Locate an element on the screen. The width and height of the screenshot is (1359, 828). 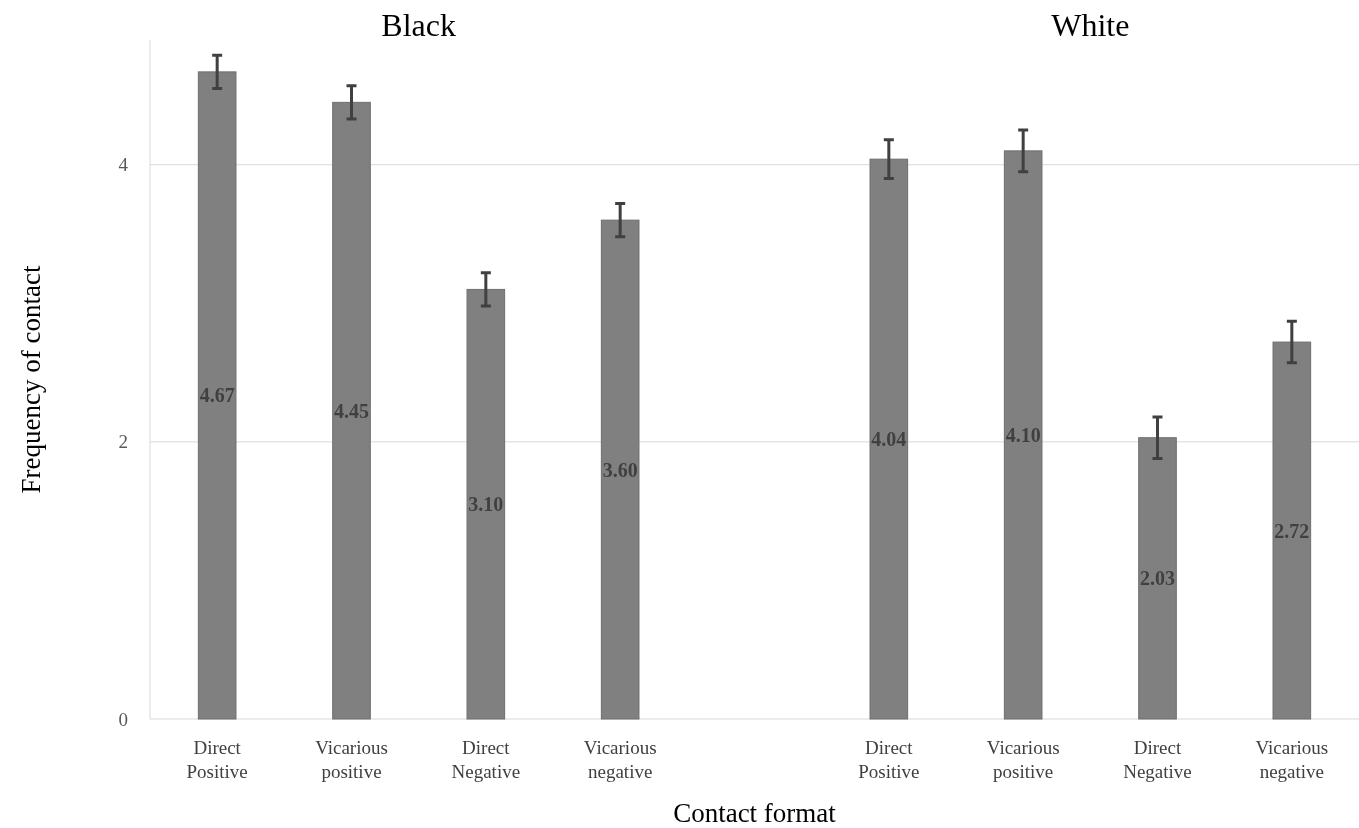
data-label: 2.03 is located at coordinates (1157, 578).